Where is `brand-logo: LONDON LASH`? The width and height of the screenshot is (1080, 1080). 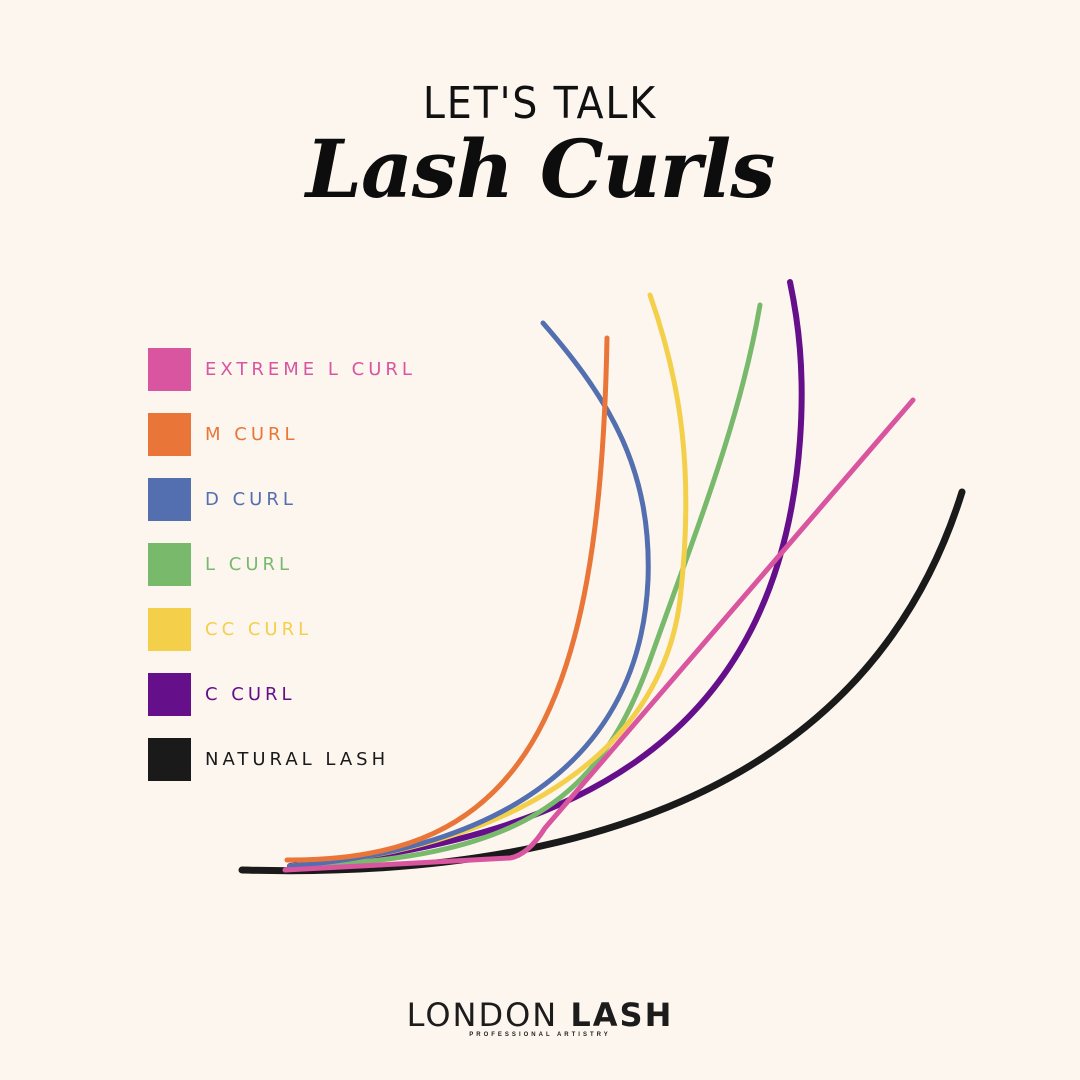 brand-logo: LONDON LASH is located at coordinates (540, 1015).